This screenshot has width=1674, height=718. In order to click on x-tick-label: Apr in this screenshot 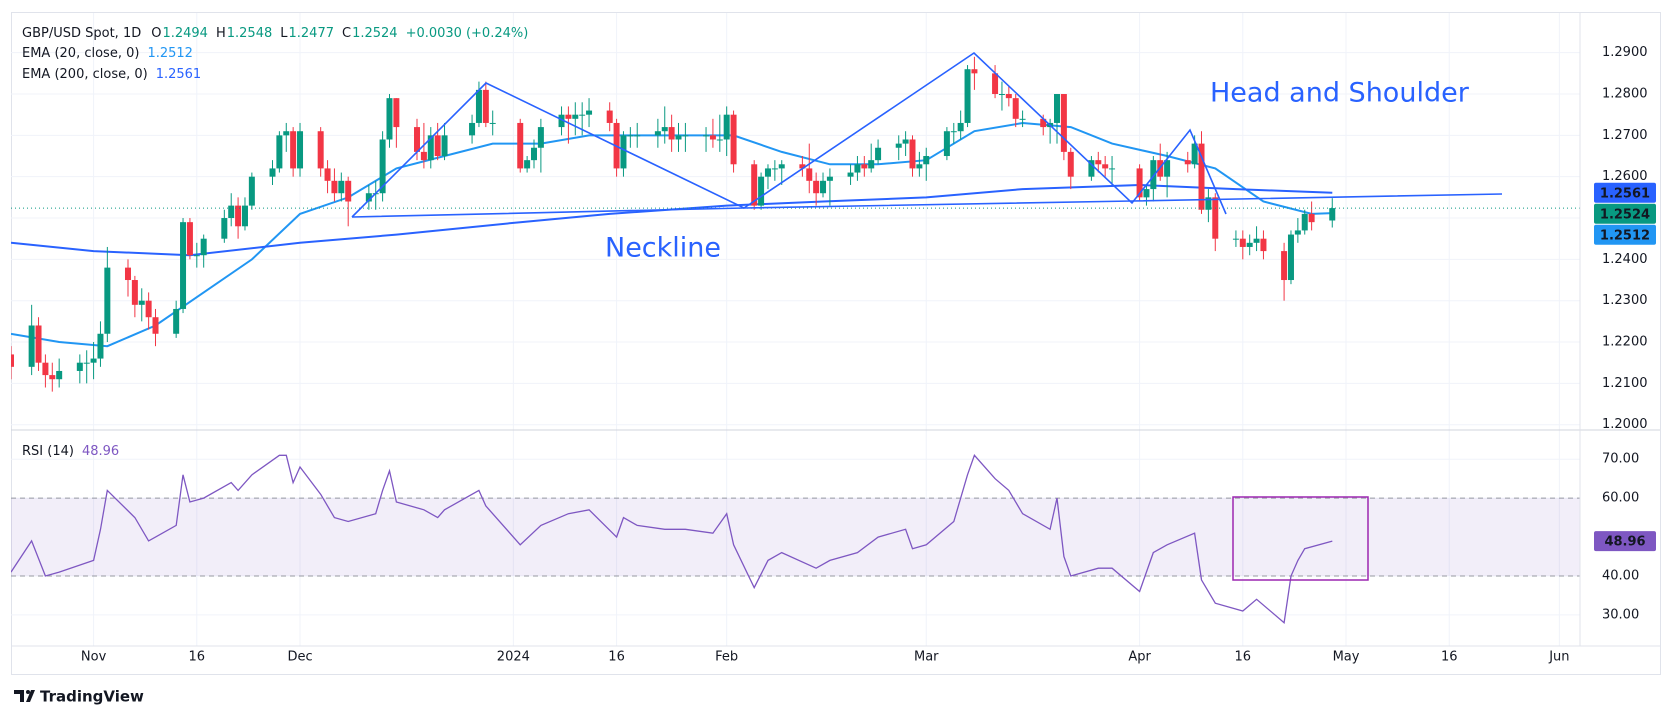, I will do `click(1139, 657)`.